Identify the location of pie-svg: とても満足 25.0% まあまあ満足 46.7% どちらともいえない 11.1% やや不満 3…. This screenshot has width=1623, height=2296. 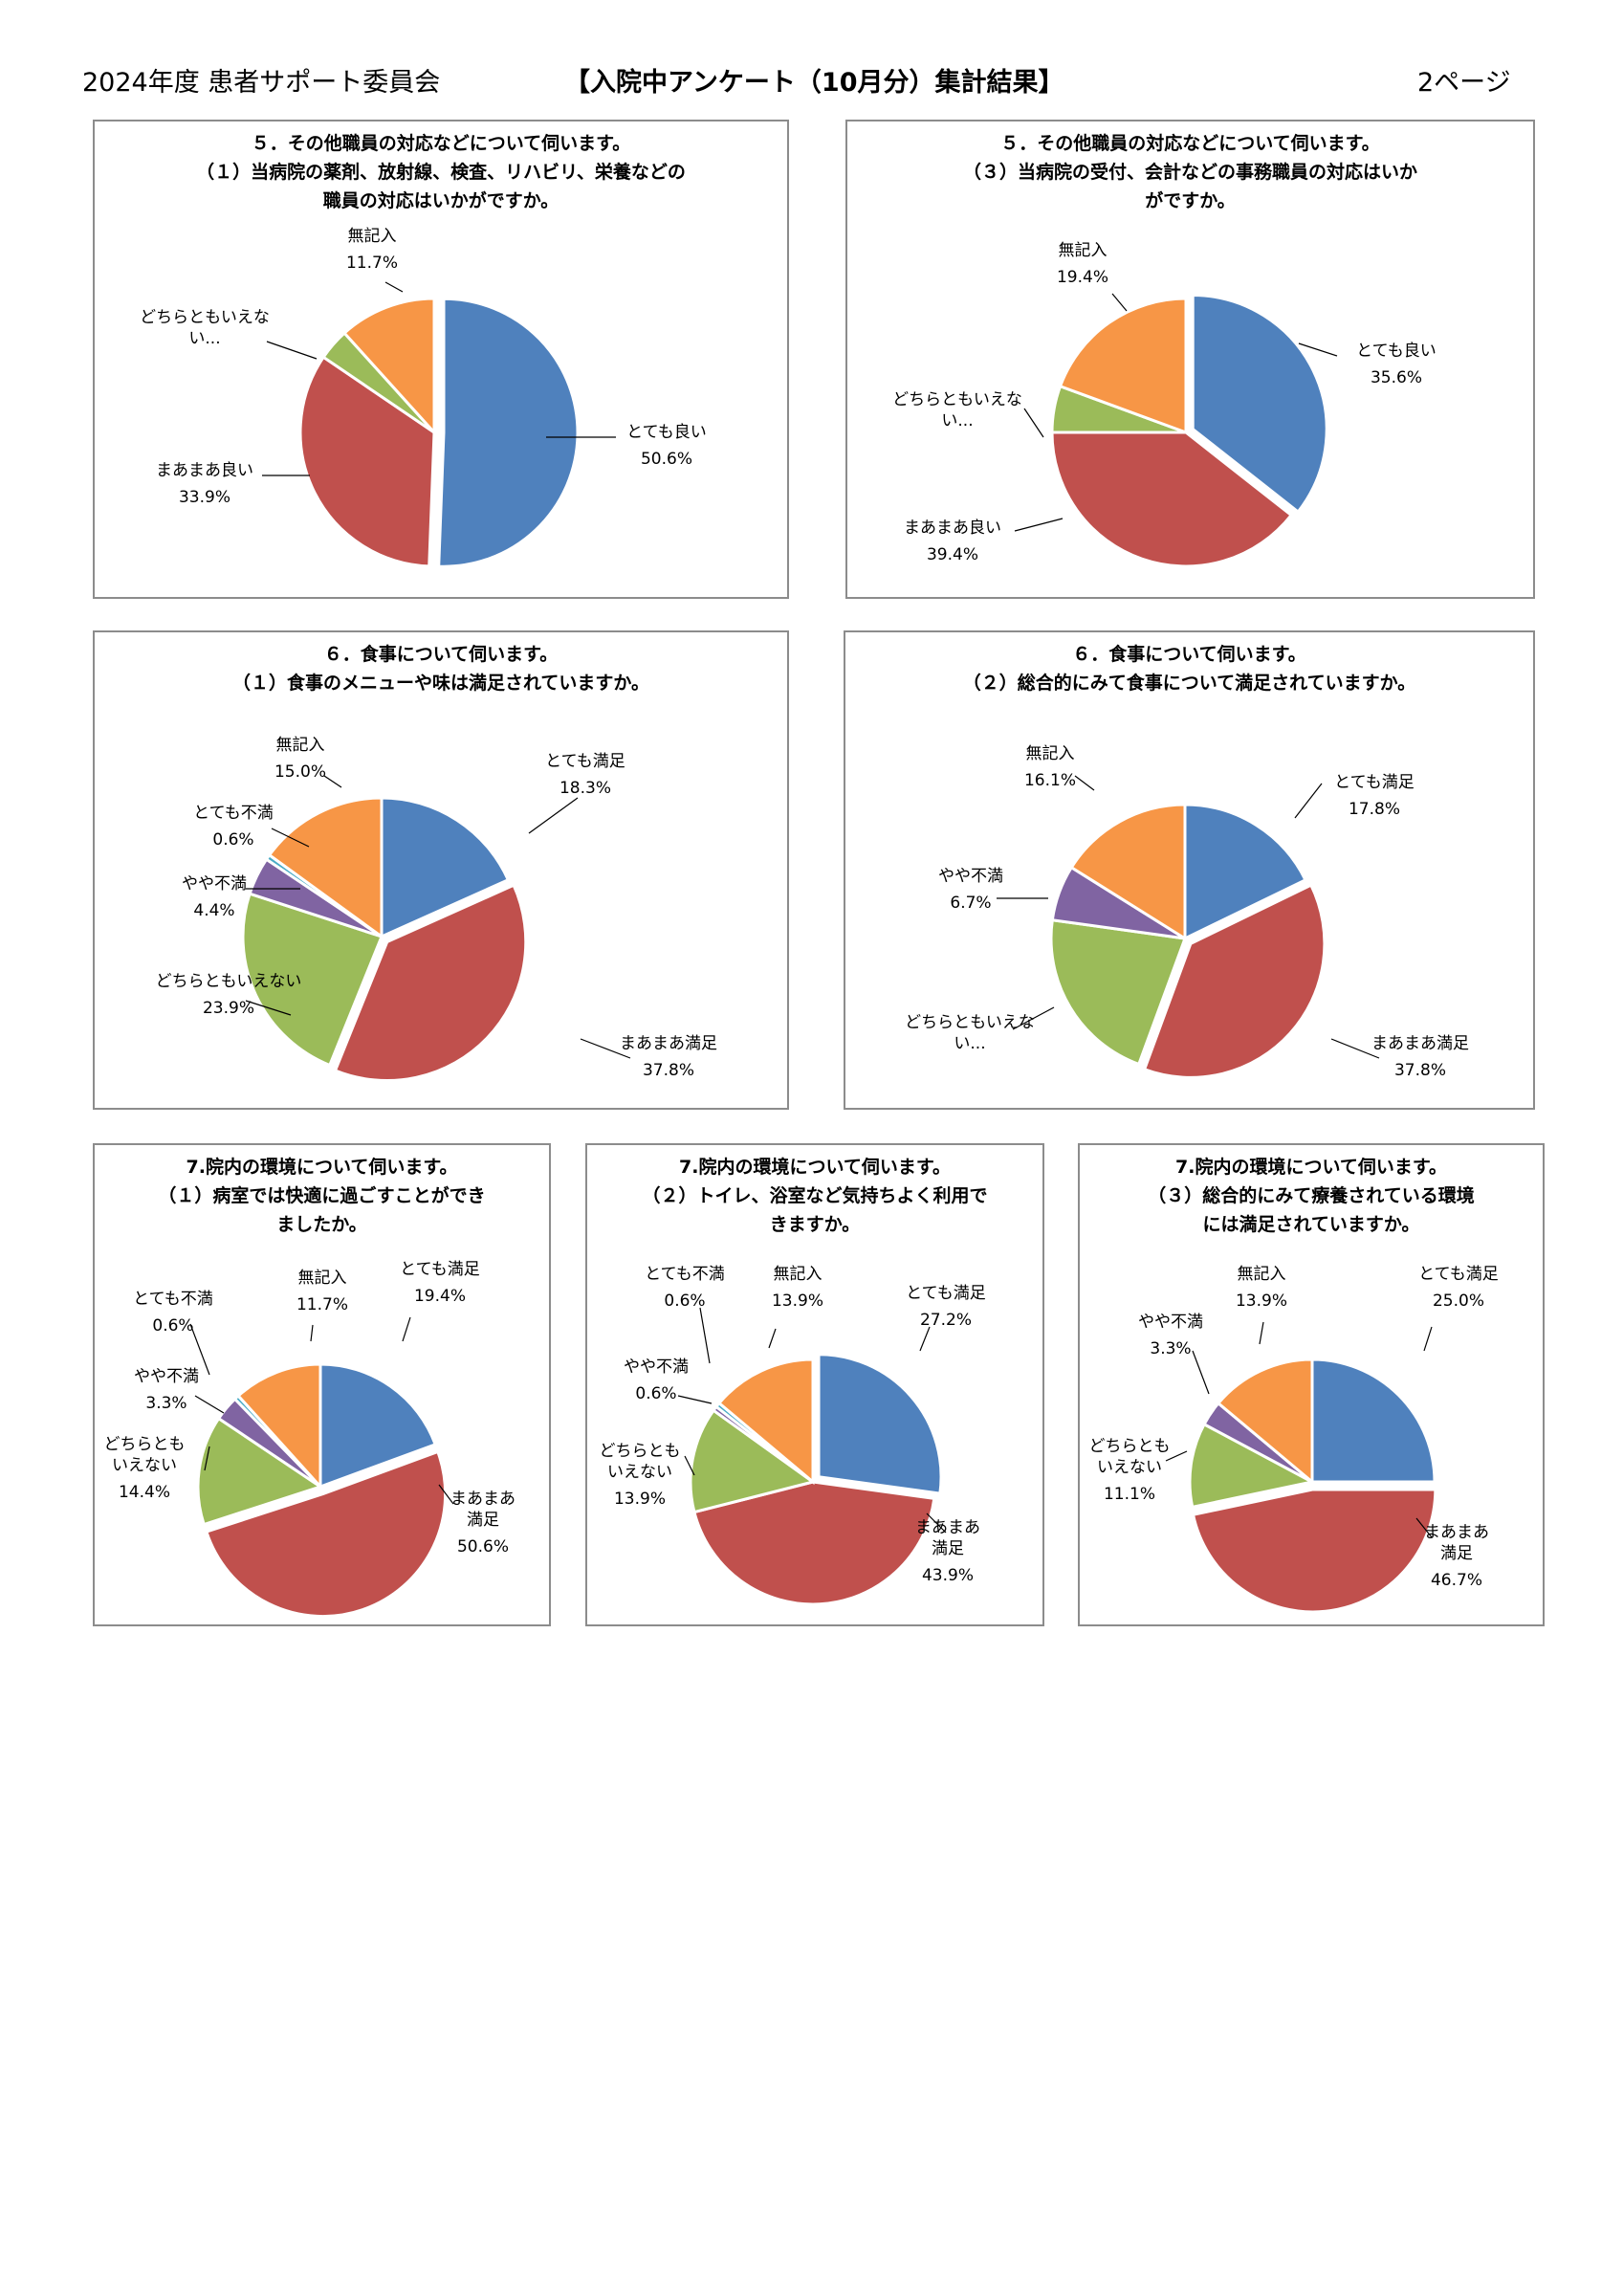
(1294, 1440).